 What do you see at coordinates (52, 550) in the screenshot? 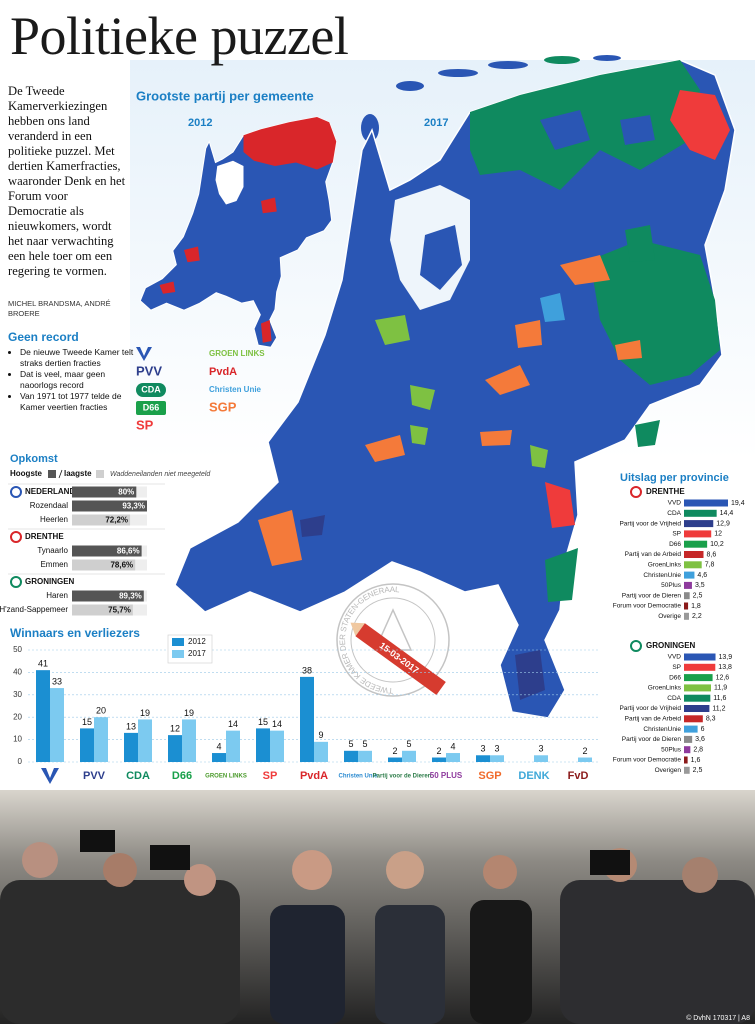
I see `category-label: Tynaarlo` at bounding box center [52, 550].